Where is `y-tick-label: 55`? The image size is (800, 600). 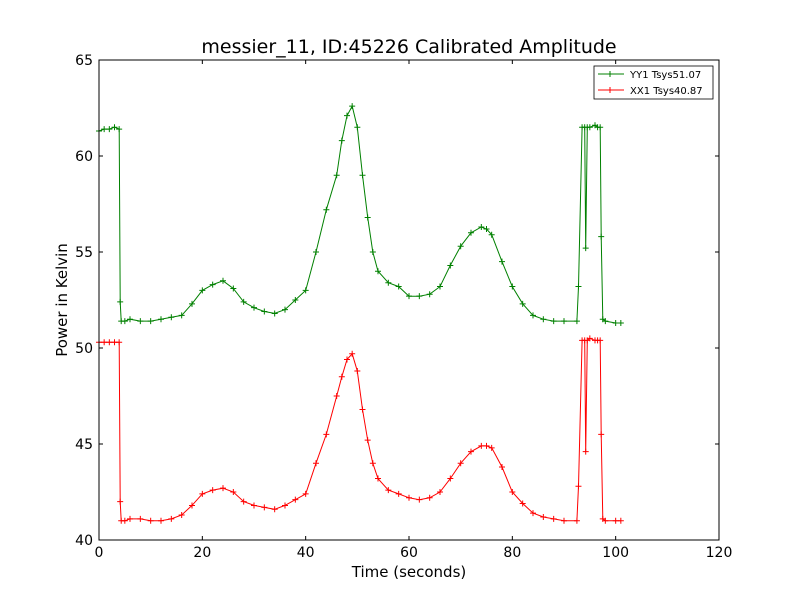
y-tick-label: 55 is located at coordinates (84, 253).